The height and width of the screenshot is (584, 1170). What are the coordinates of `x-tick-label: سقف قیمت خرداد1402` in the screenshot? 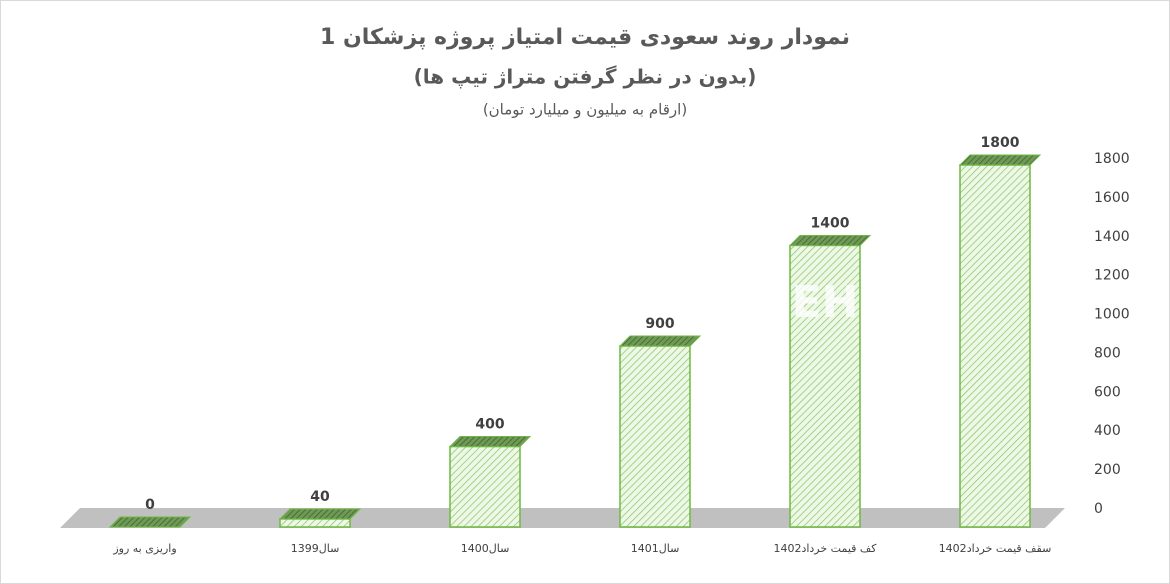 It's located at (995, 548).